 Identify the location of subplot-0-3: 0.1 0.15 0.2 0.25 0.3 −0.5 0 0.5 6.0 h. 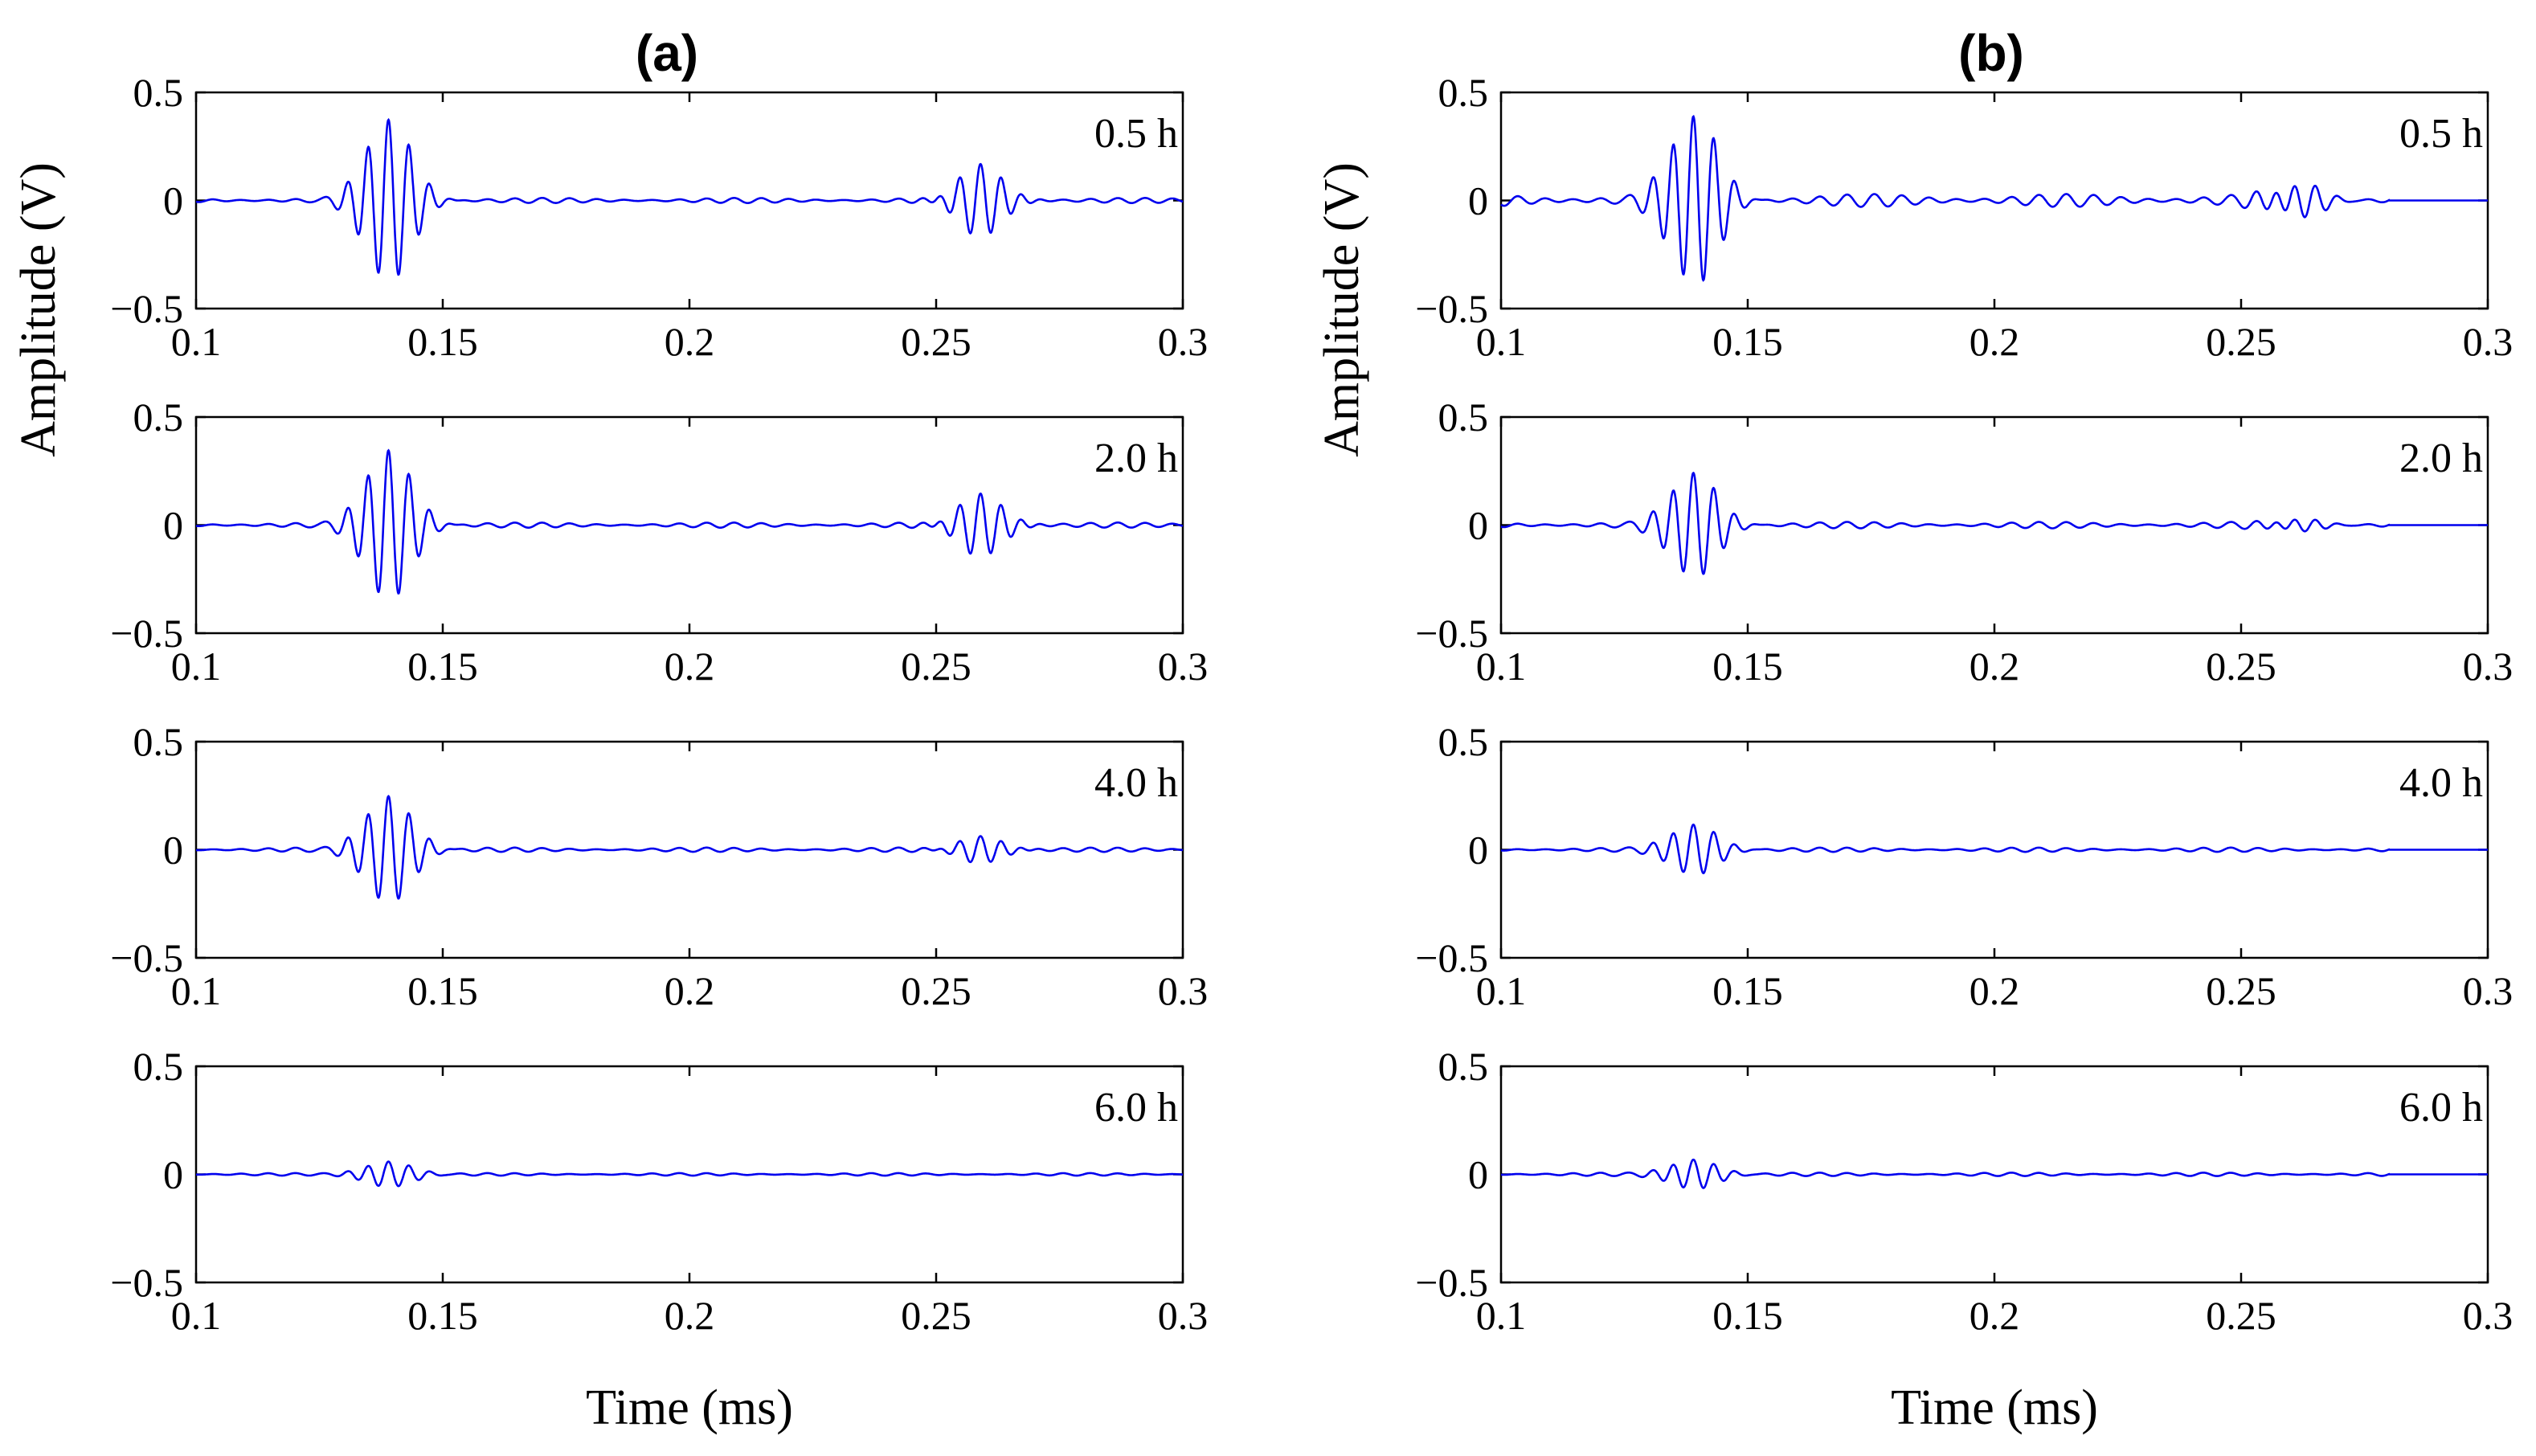
(659, 1191).